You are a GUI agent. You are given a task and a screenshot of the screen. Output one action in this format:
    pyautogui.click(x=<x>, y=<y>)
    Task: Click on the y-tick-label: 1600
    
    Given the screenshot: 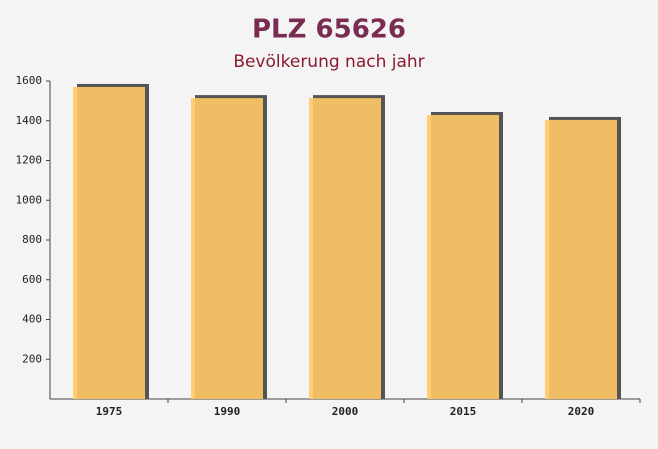 What is the action you would take?
    pyautogui.click(x=29, y=80)
    